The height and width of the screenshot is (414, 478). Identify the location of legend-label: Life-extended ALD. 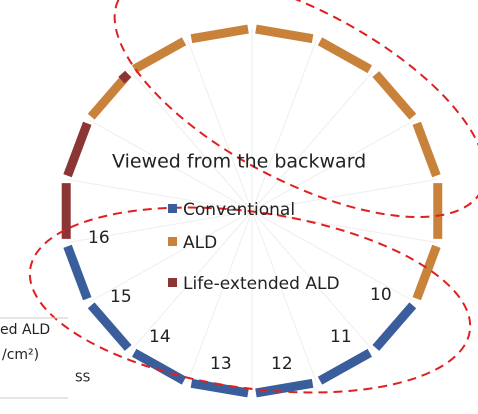
(261, 284).